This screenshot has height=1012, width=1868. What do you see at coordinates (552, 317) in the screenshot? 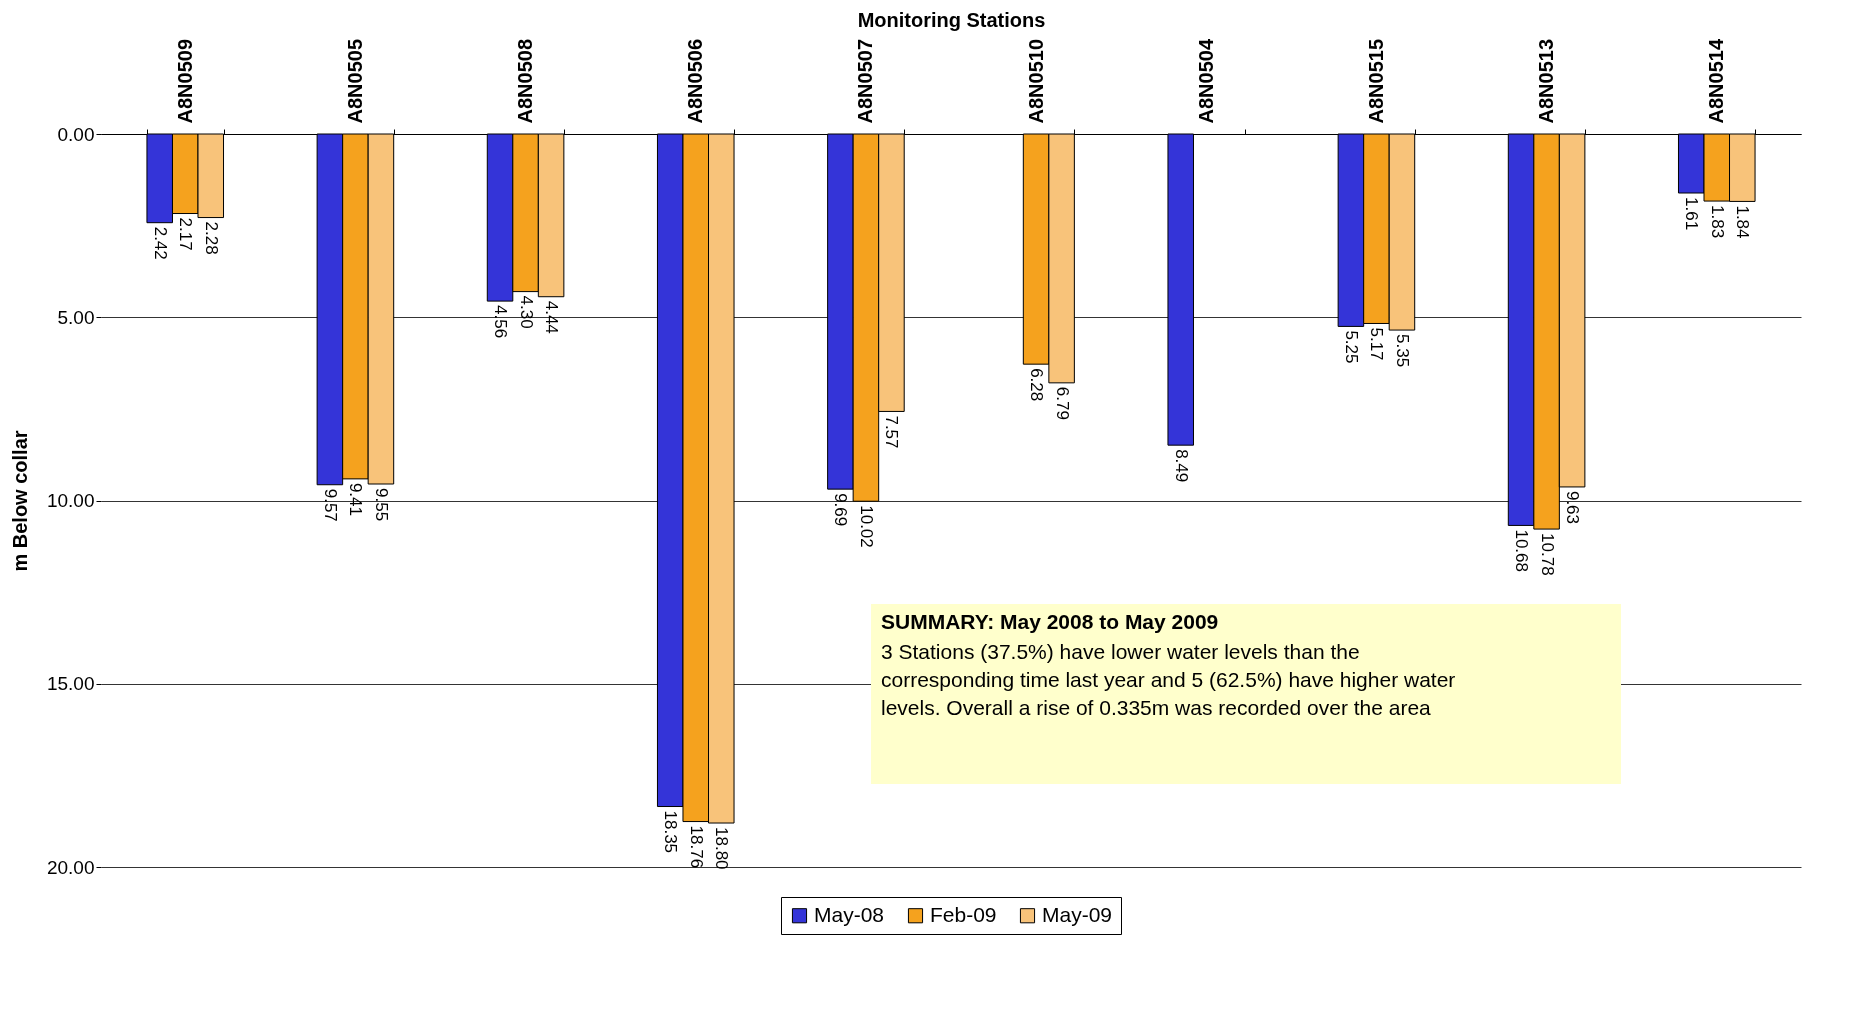
I see `data-label: 4.44` at bounding box center [552, 317].